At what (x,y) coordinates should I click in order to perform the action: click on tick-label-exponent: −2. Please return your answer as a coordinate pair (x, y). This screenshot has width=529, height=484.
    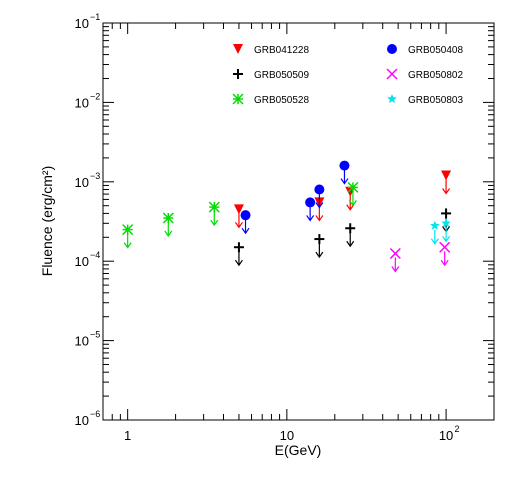
    Looking at the image, I should click on (95, 96).